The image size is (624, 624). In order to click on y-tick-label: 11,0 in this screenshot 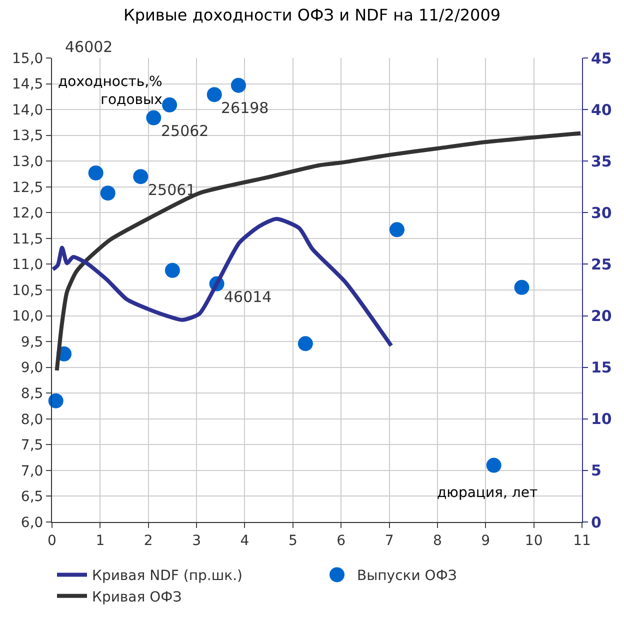, I will do `click(28, 265)`.